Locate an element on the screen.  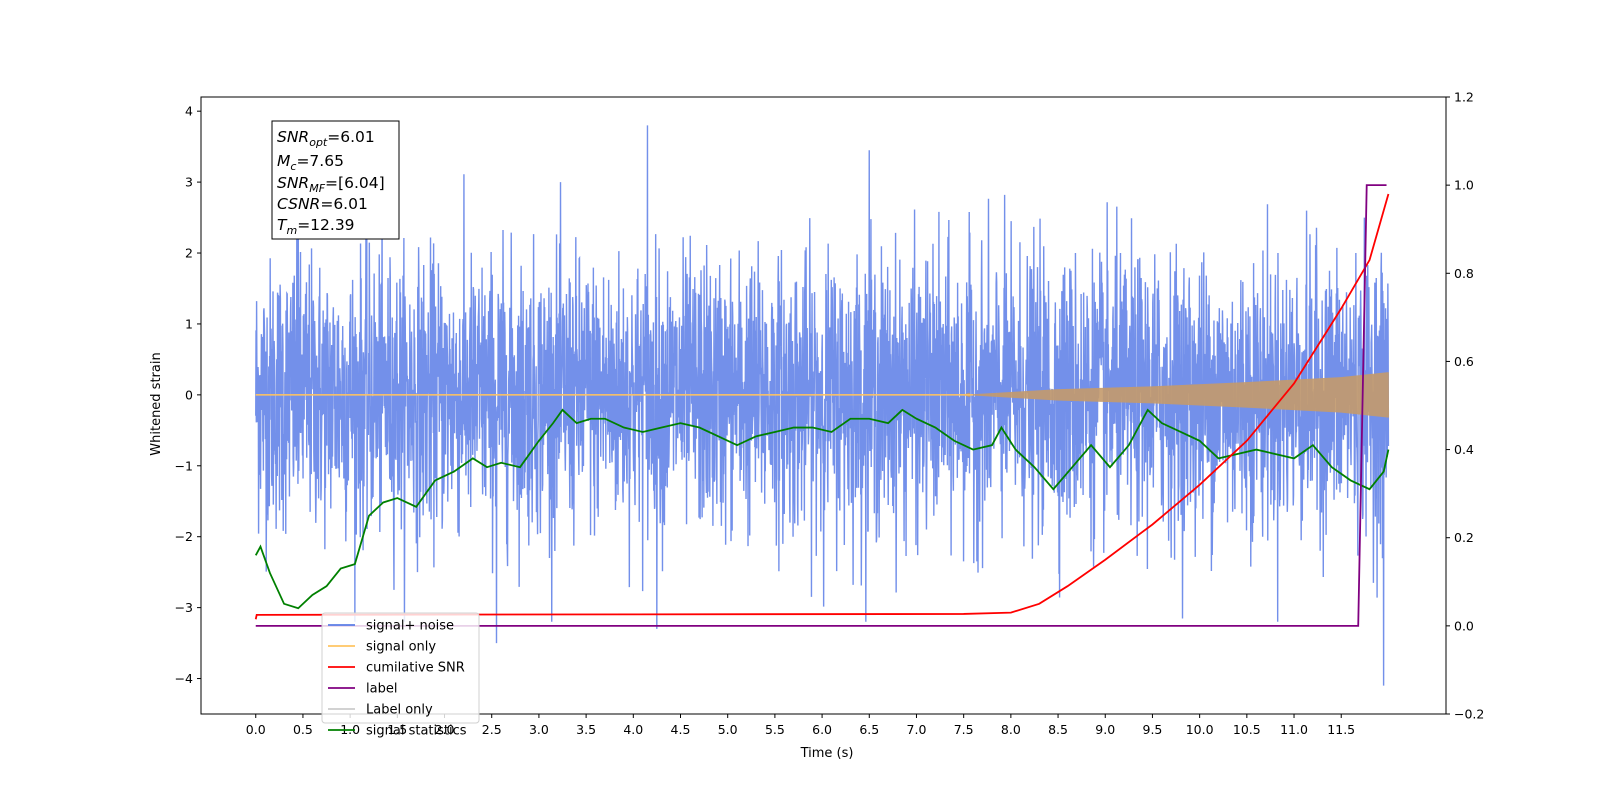
y-axis-ticks: 4 3 2 1 0 −1 −2 −3 −4 is located at coordinates (188, 395).